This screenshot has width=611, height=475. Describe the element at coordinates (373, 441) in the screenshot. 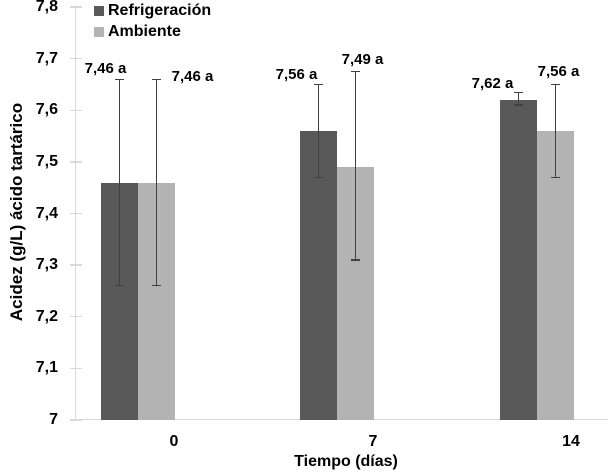

I see `x-tick-label: 7` at that location.